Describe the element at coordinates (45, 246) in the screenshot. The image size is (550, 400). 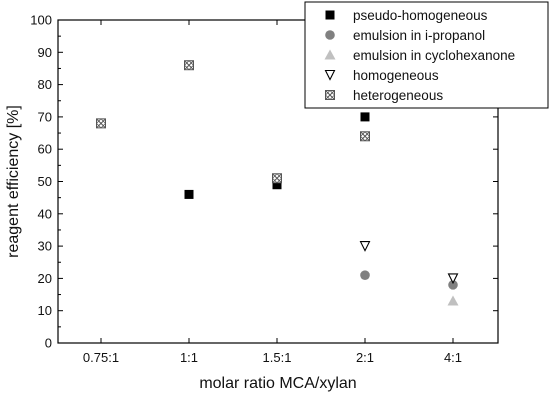
I see `y-tick-label: 30` at that location.